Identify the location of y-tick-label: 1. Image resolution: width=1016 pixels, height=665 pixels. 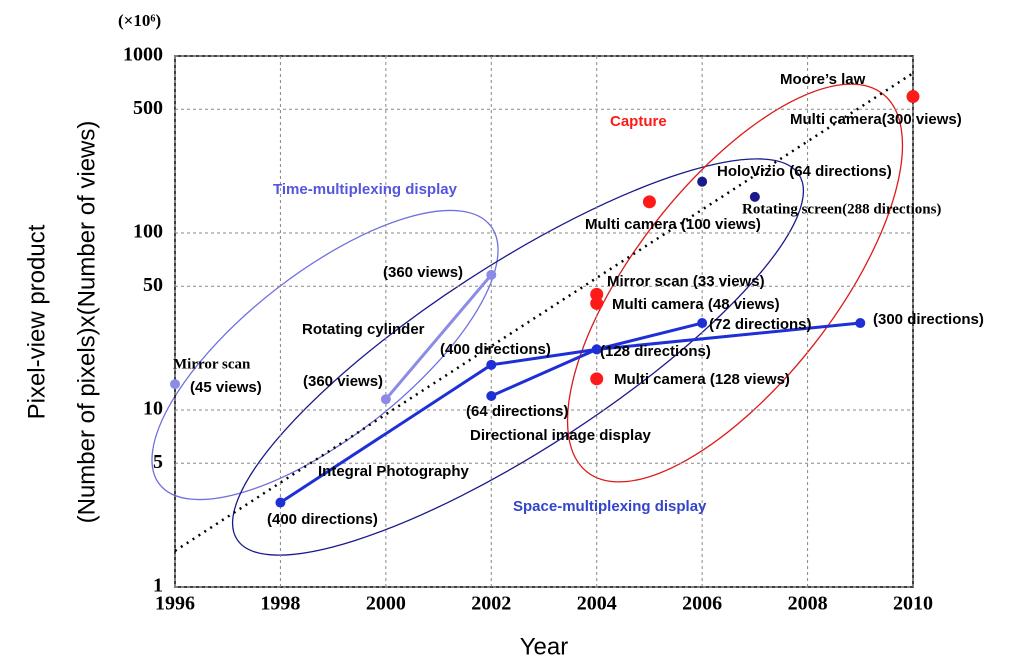
(158, 586).